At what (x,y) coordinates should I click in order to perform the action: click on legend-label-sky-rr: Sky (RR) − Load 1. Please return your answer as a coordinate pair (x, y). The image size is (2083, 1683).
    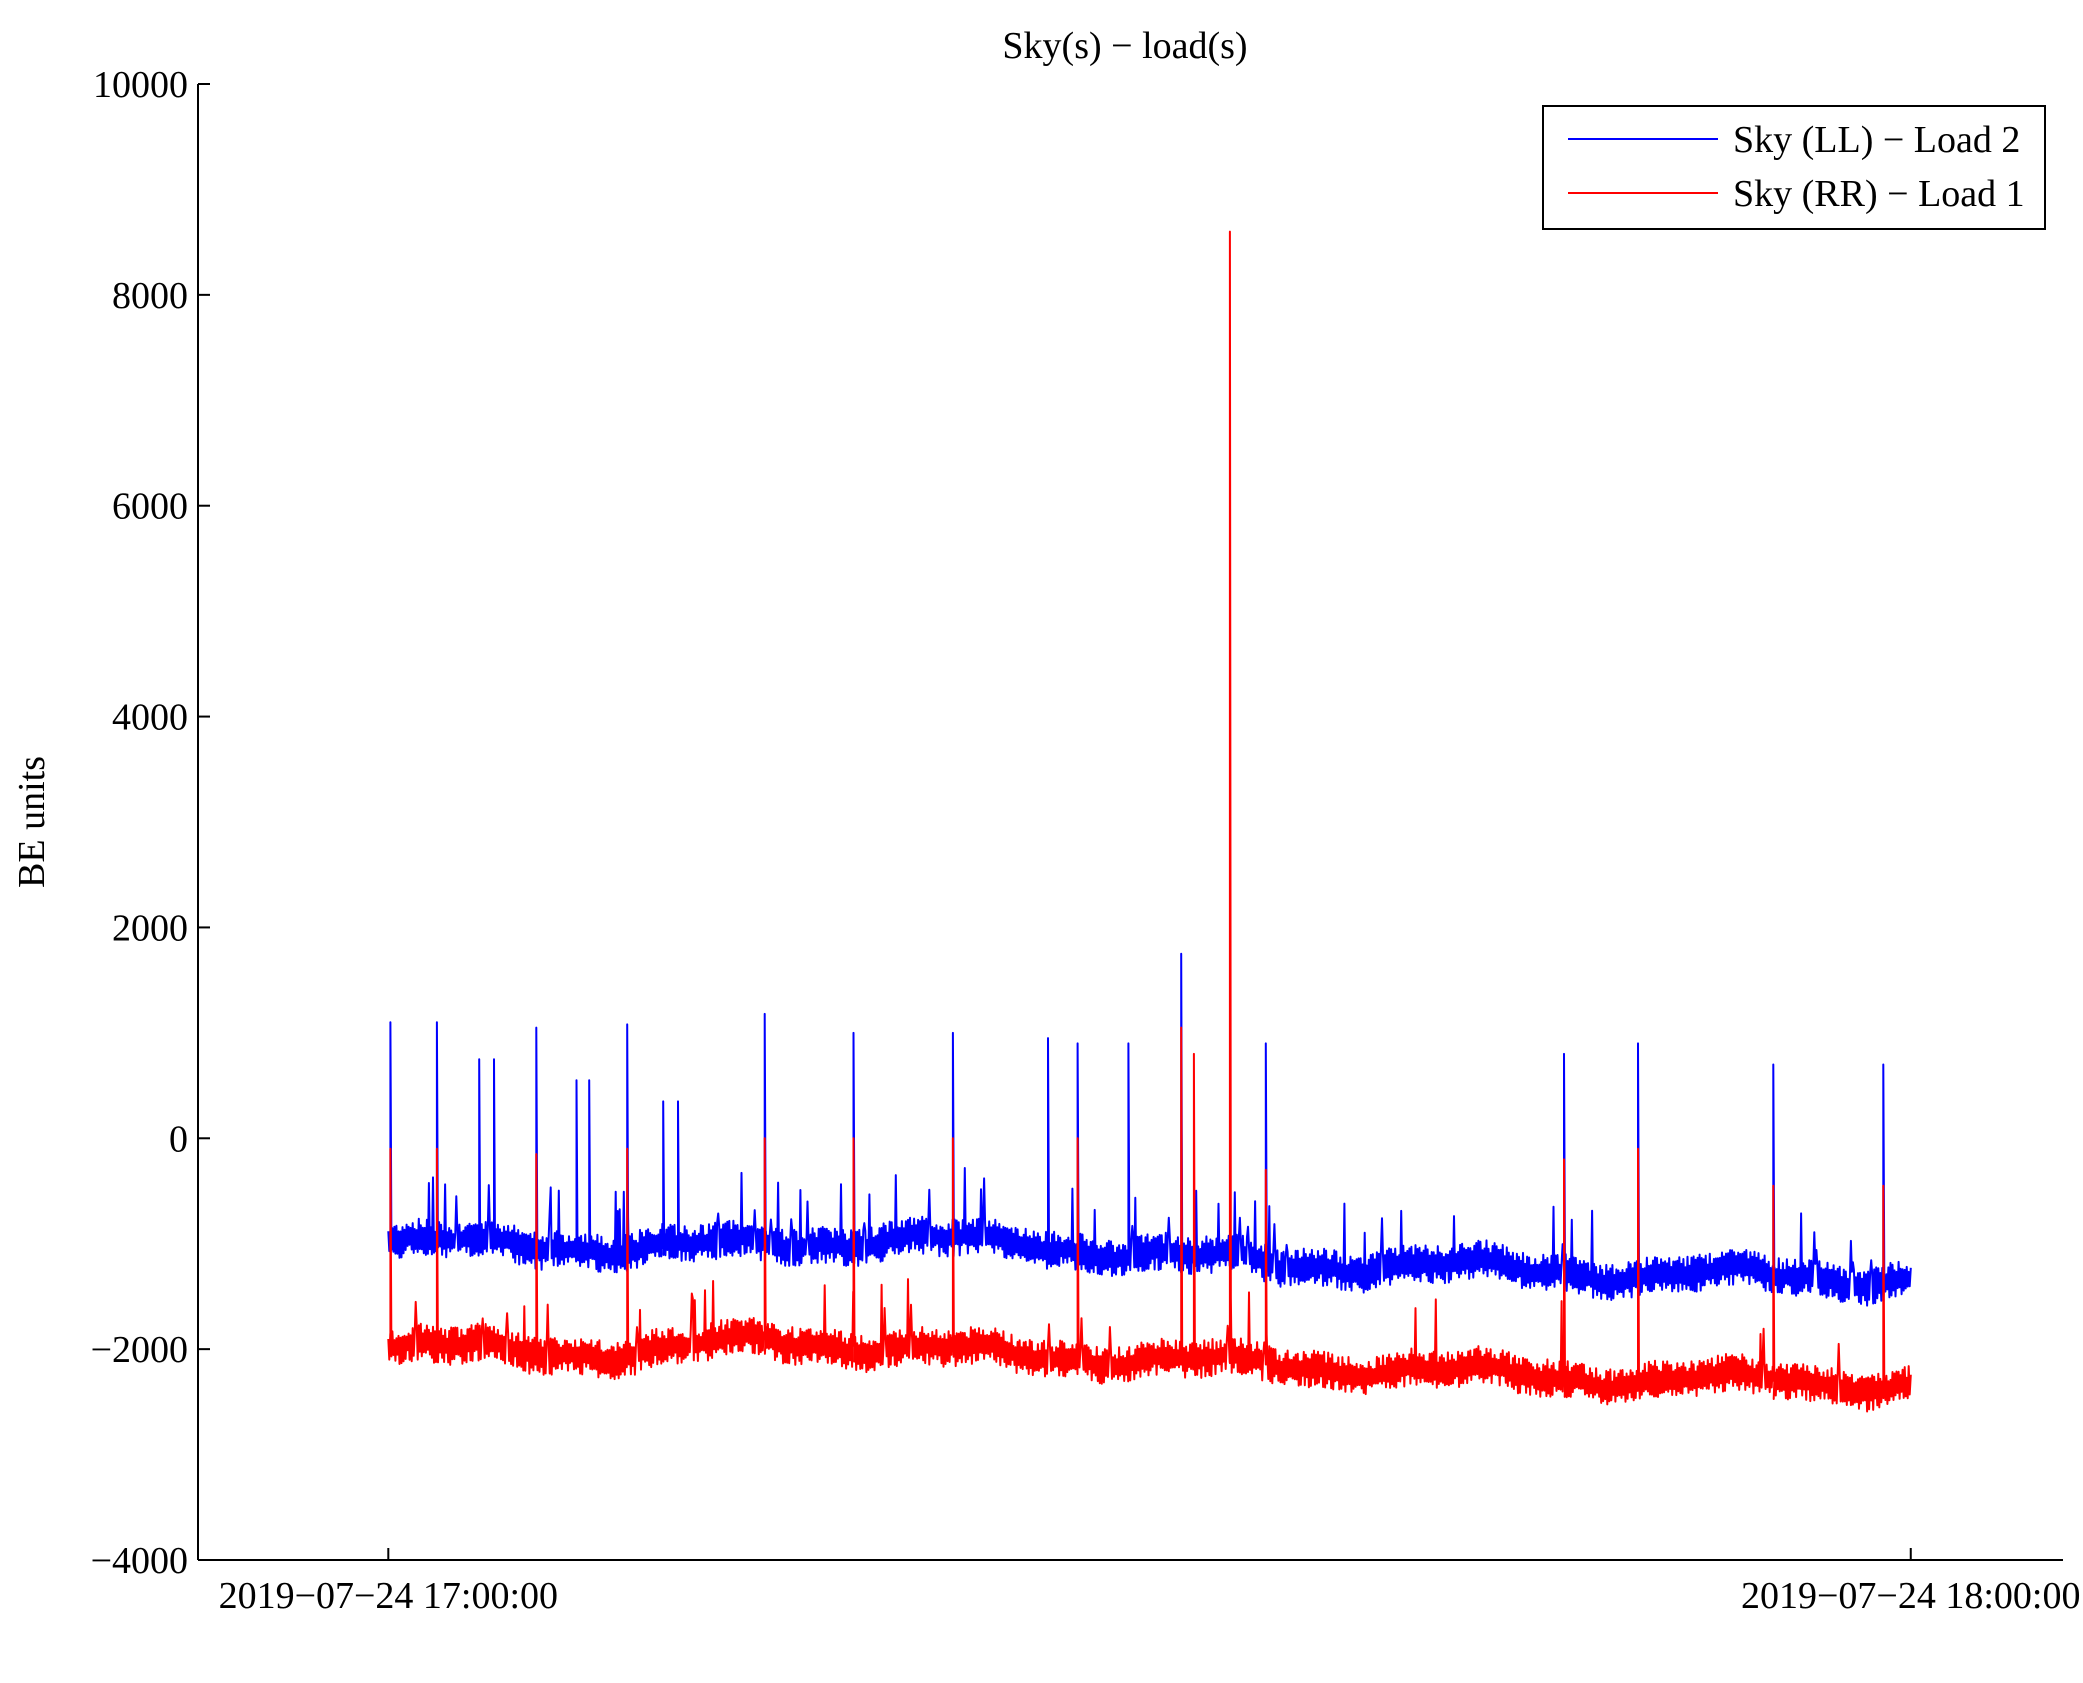
    Looking at the image, I should click on (1879, 194).